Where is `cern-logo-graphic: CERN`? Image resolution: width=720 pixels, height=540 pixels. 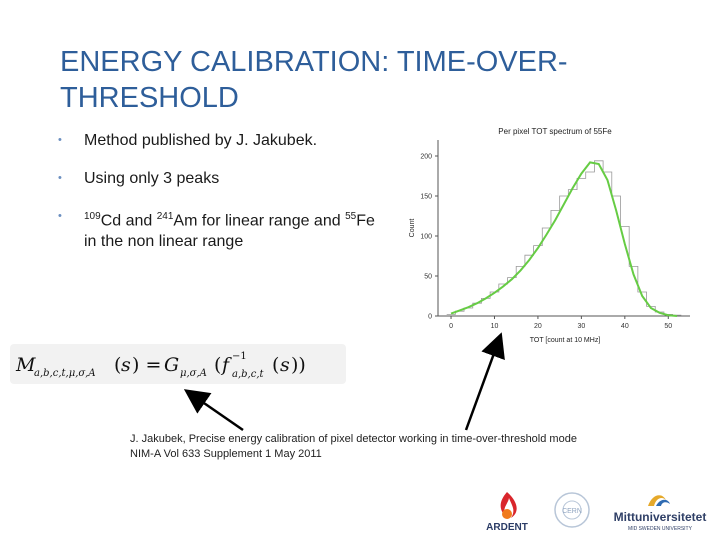
cern-logo-graphic: CERN is located at coordinates (572, 510).